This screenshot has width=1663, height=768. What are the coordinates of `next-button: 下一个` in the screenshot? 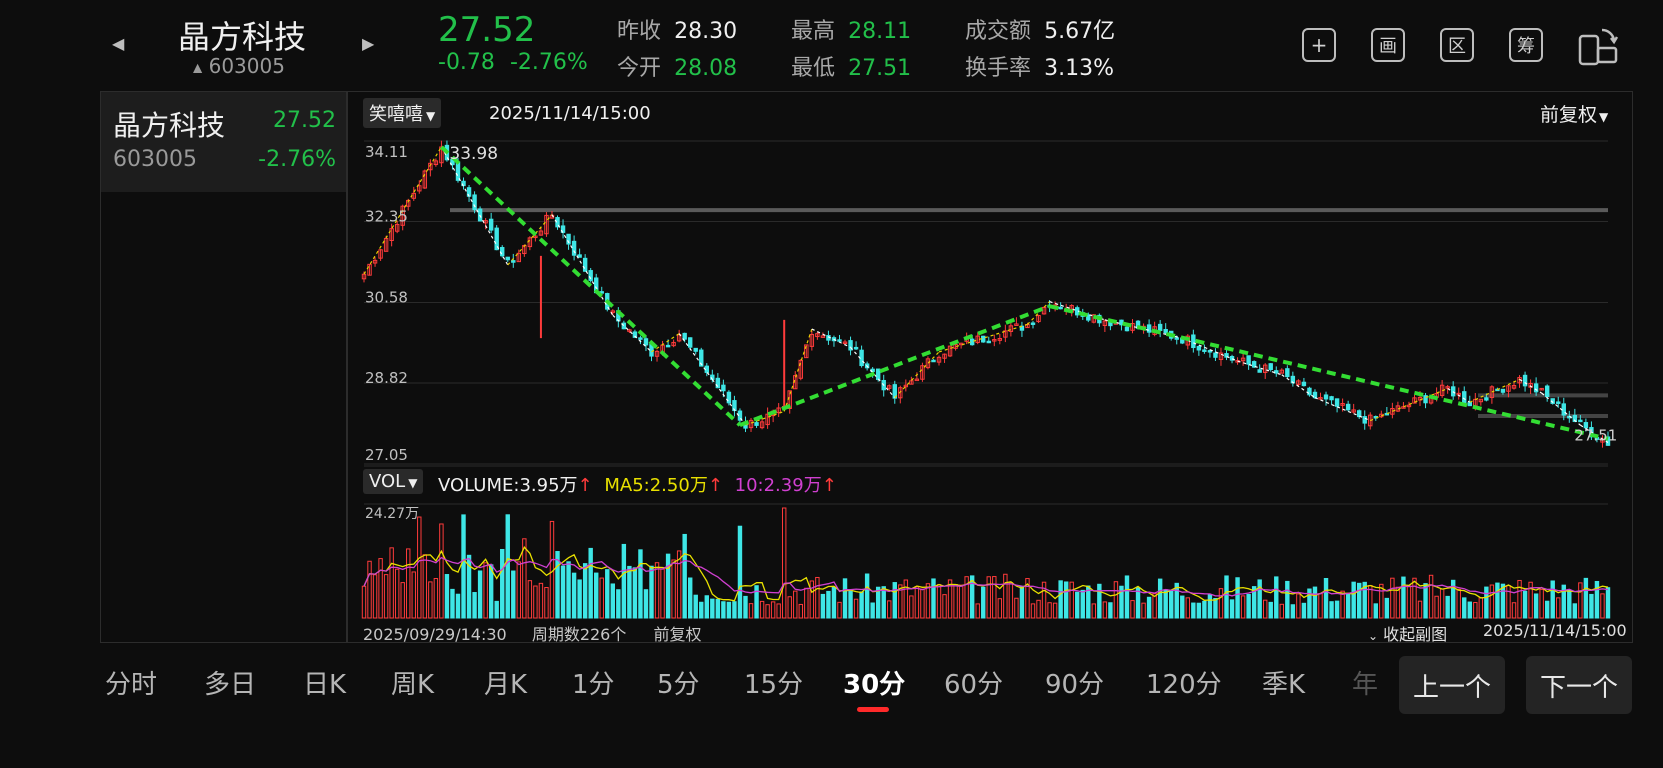 It's located at (1579, 685).